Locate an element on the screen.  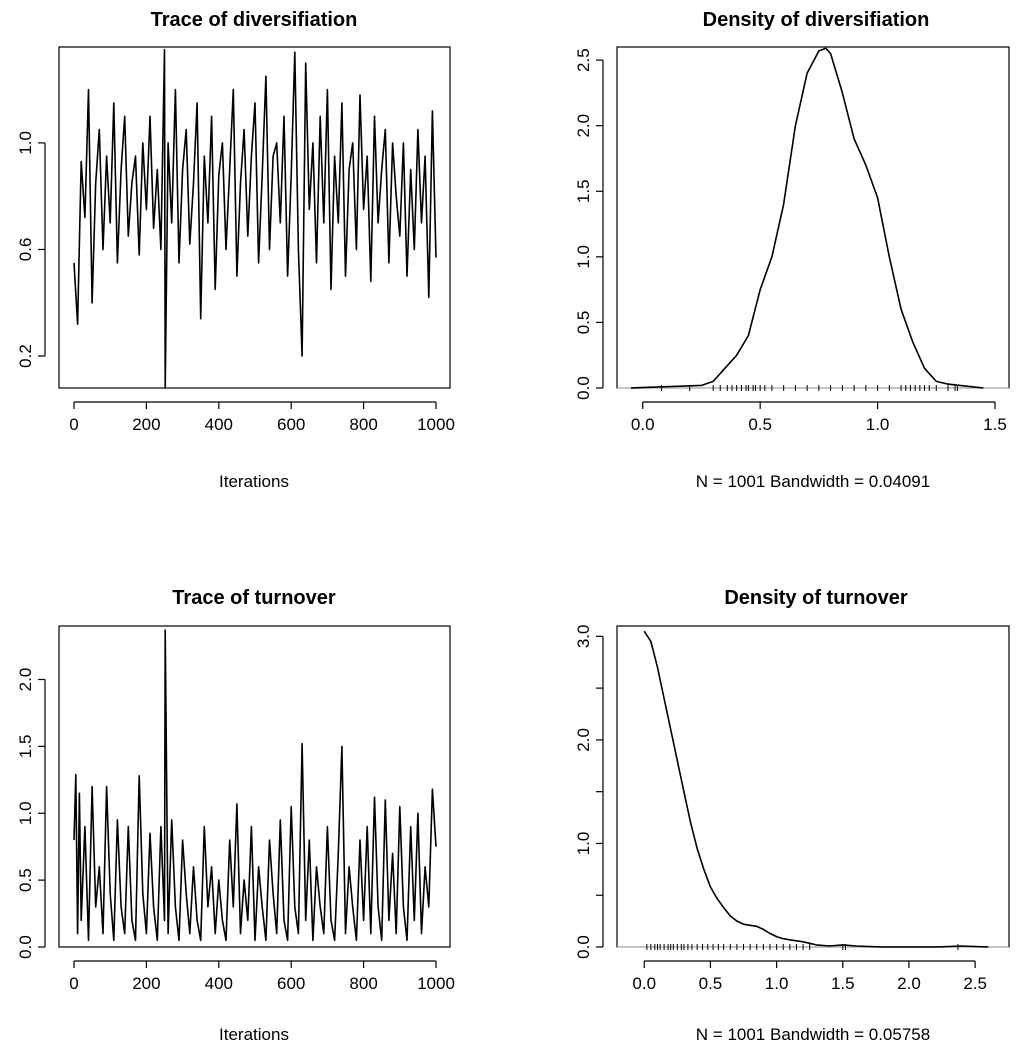
y-axis: 0.0 0.5 1.0 1.5 2.0 2.5 is located at coordinates (589, 224).